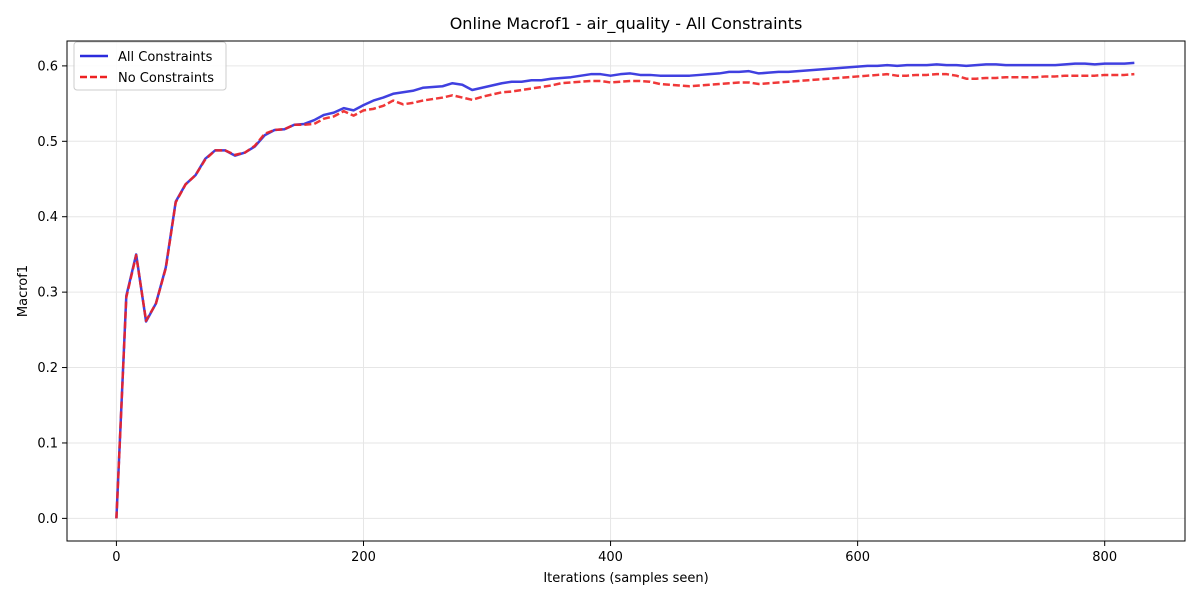 The width and height of the screenshot is (1200, 600). Describe the element at coordinates (363, 557) in the screenshot. I see `x-tick-label: 200` at that location.